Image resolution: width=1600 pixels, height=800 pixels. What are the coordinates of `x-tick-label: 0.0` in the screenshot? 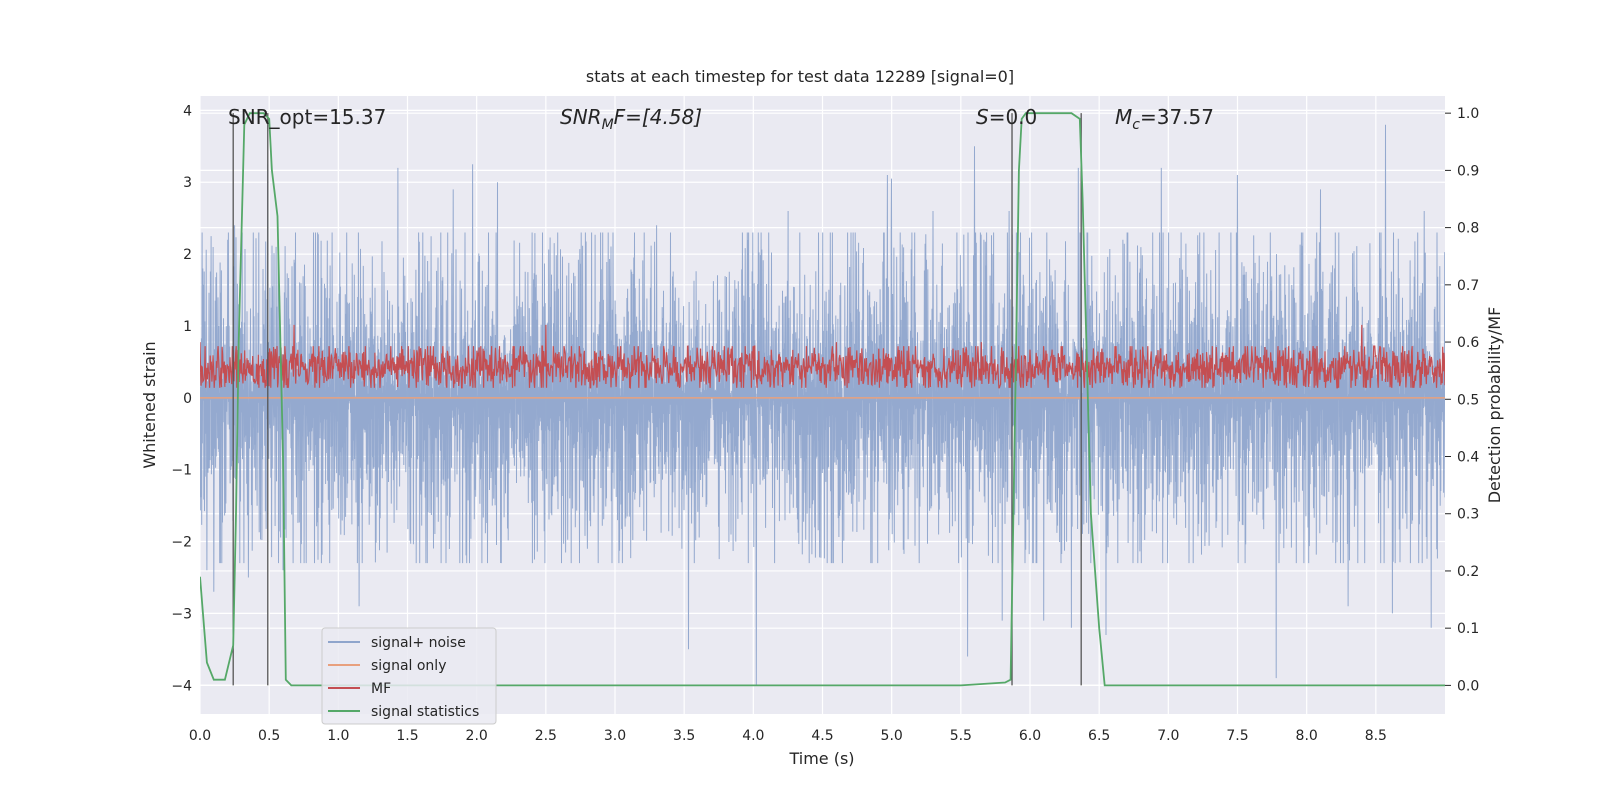 It's located at (200, 736).